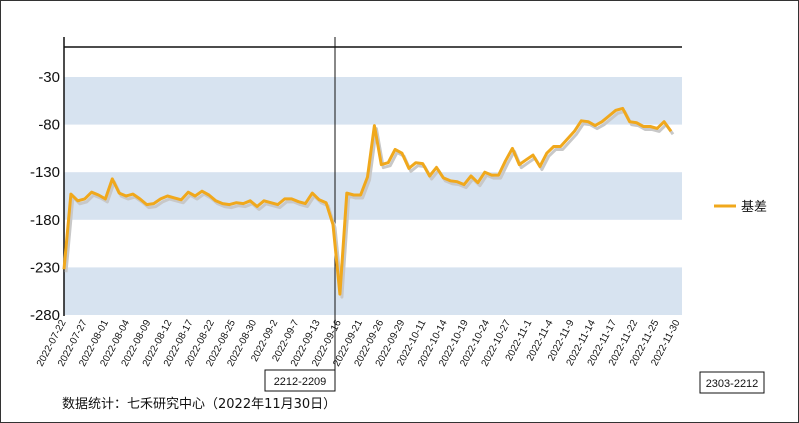  I want to click on y-tick-label: -80, so click(49, 125).